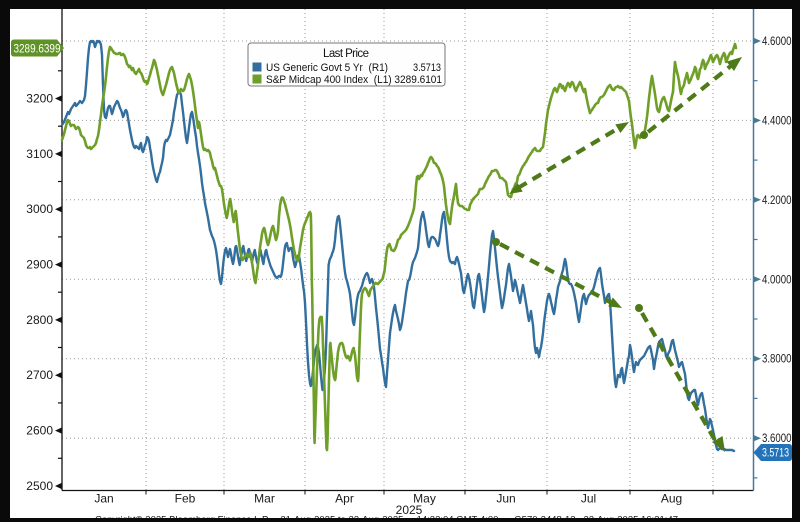 This screenshot has width=800, height=522. What do you see at coordinates (777, 280) in the screenshot?
I see `svg-text: 4.0000` at bounding box center [777, 280].